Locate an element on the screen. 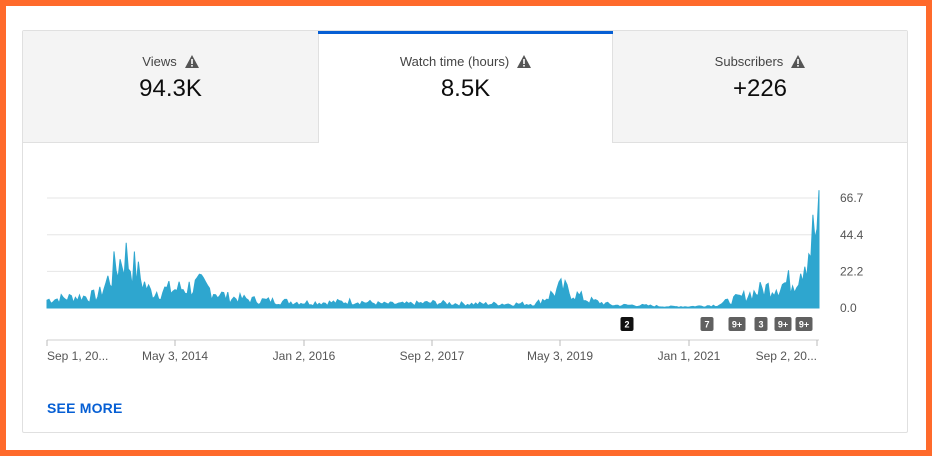 The height and width of the screenshot is (456, 932). tab-views: Views 94.3K is located at coordinates (170, 87).